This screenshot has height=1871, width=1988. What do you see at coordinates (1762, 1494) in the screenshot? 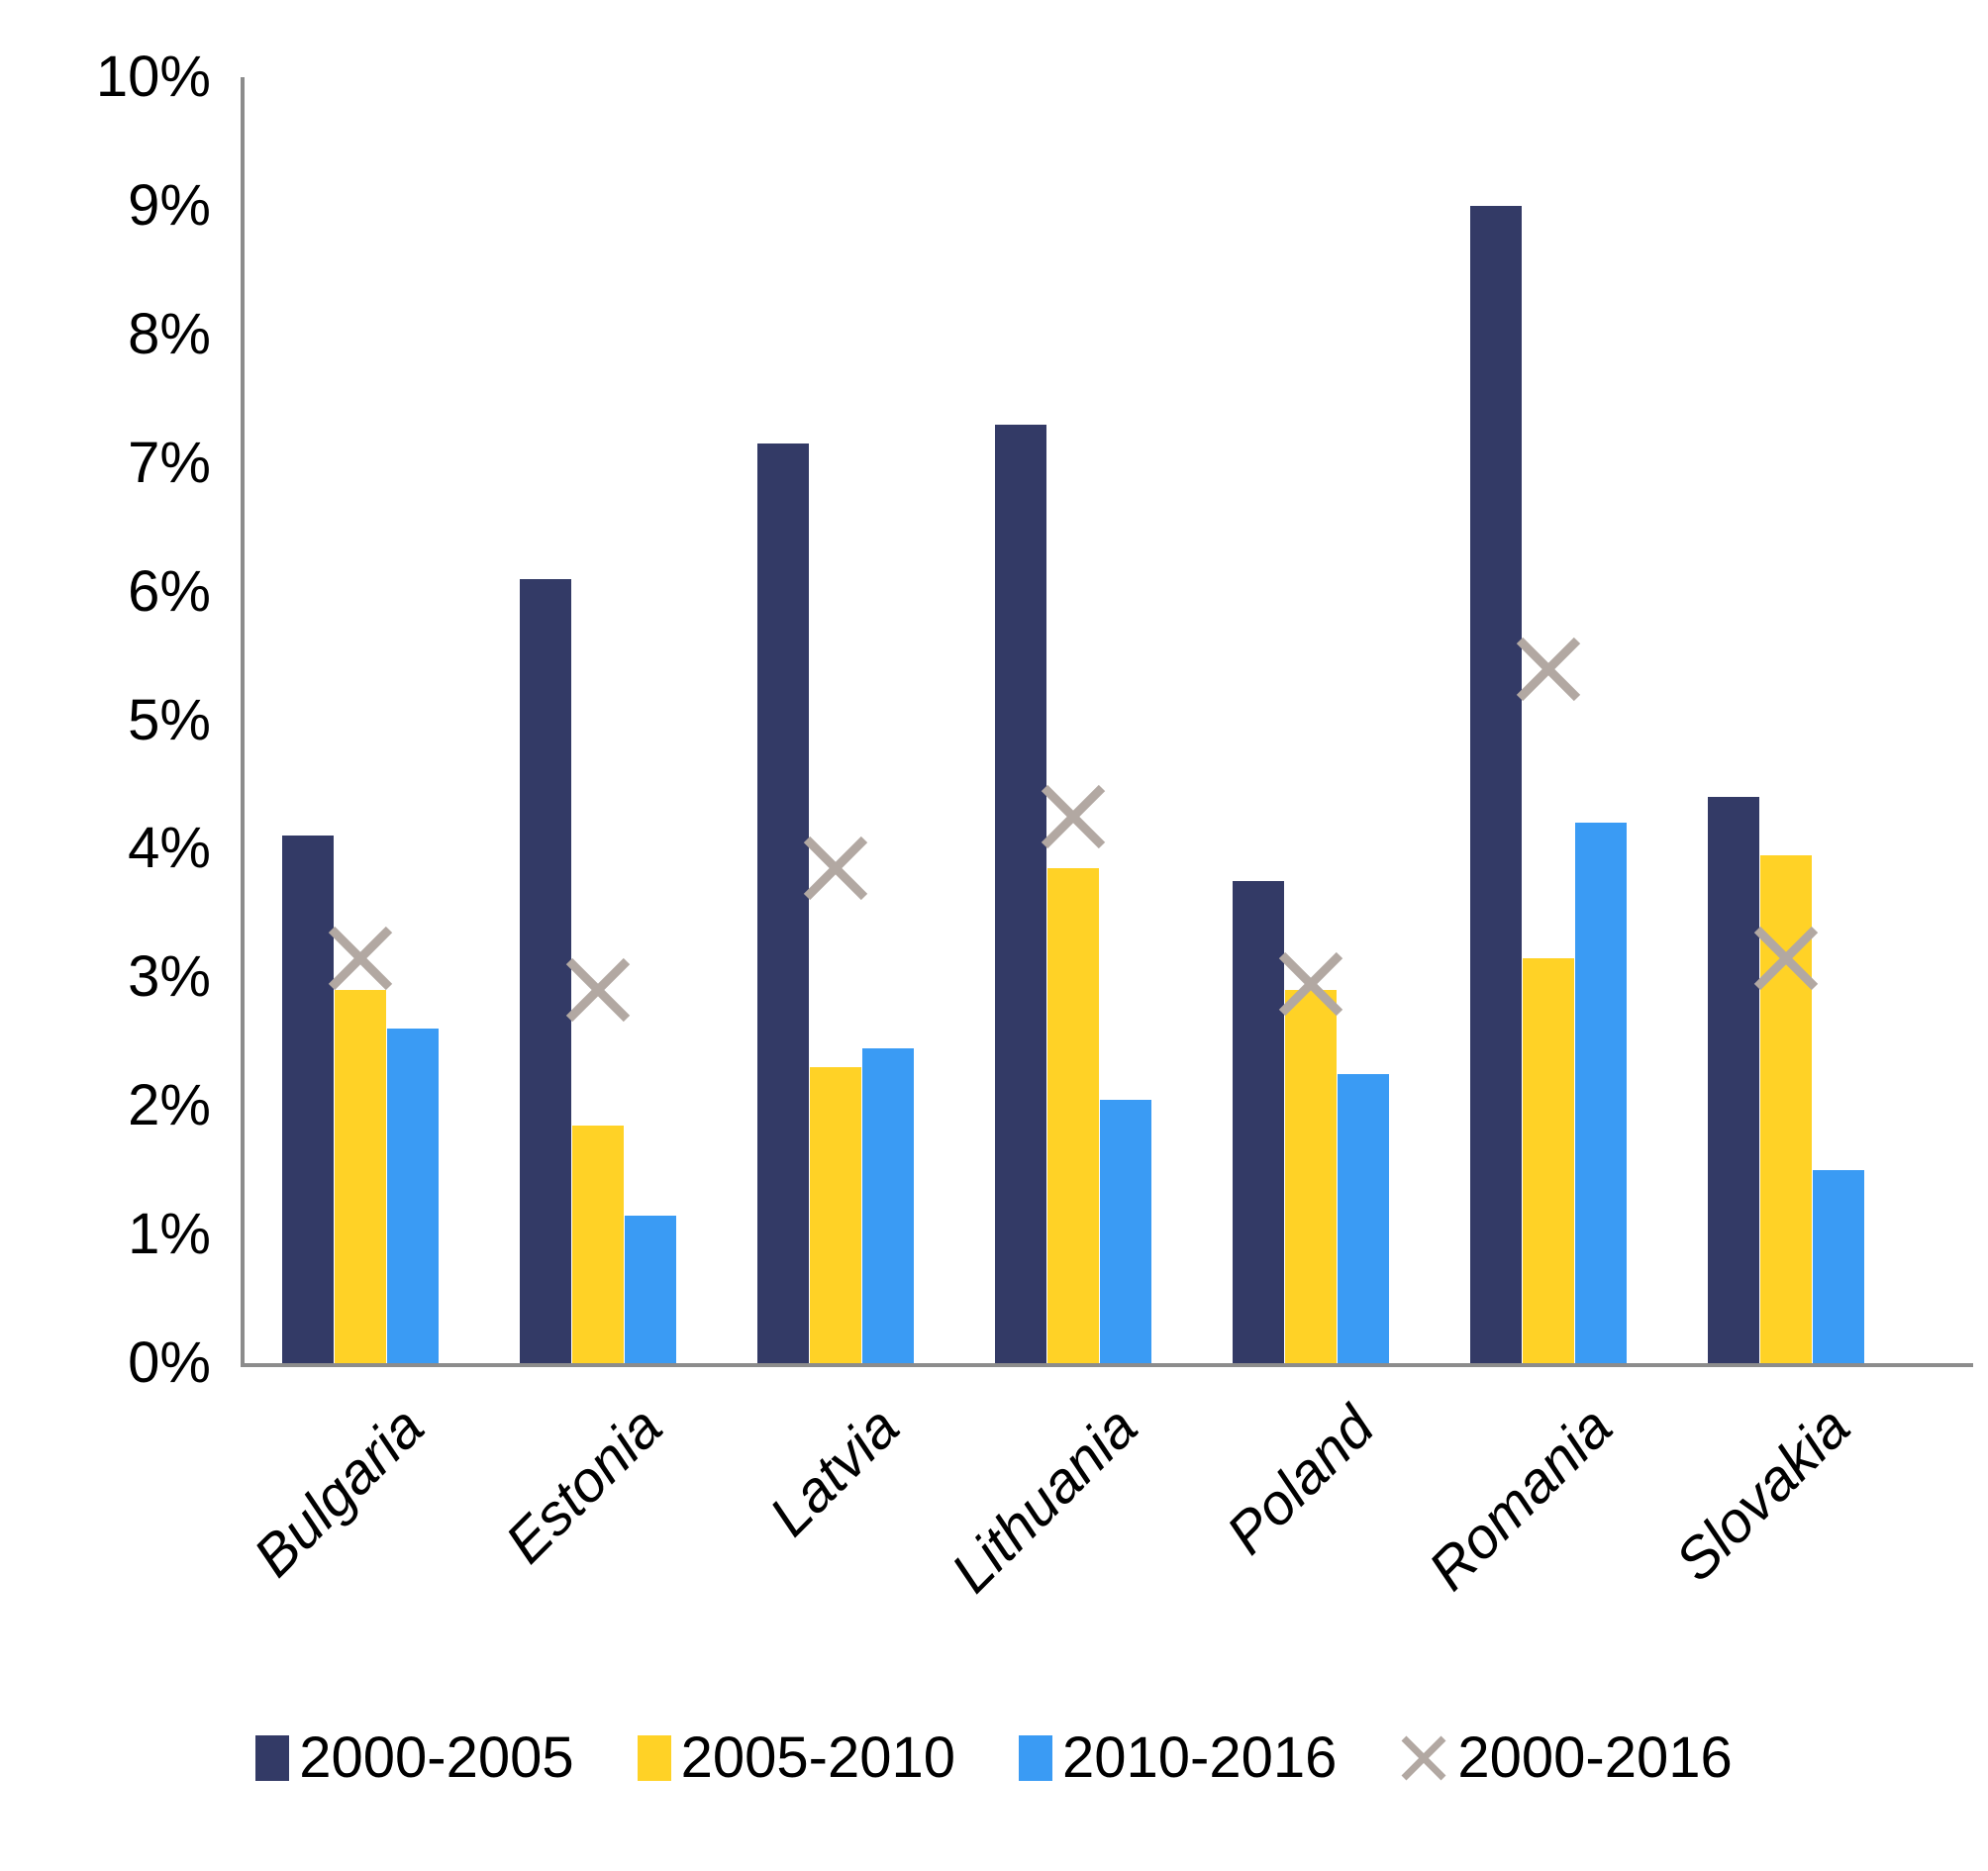
I see `category-label-text: Slovakia` at bounding box center [1762, 1494].